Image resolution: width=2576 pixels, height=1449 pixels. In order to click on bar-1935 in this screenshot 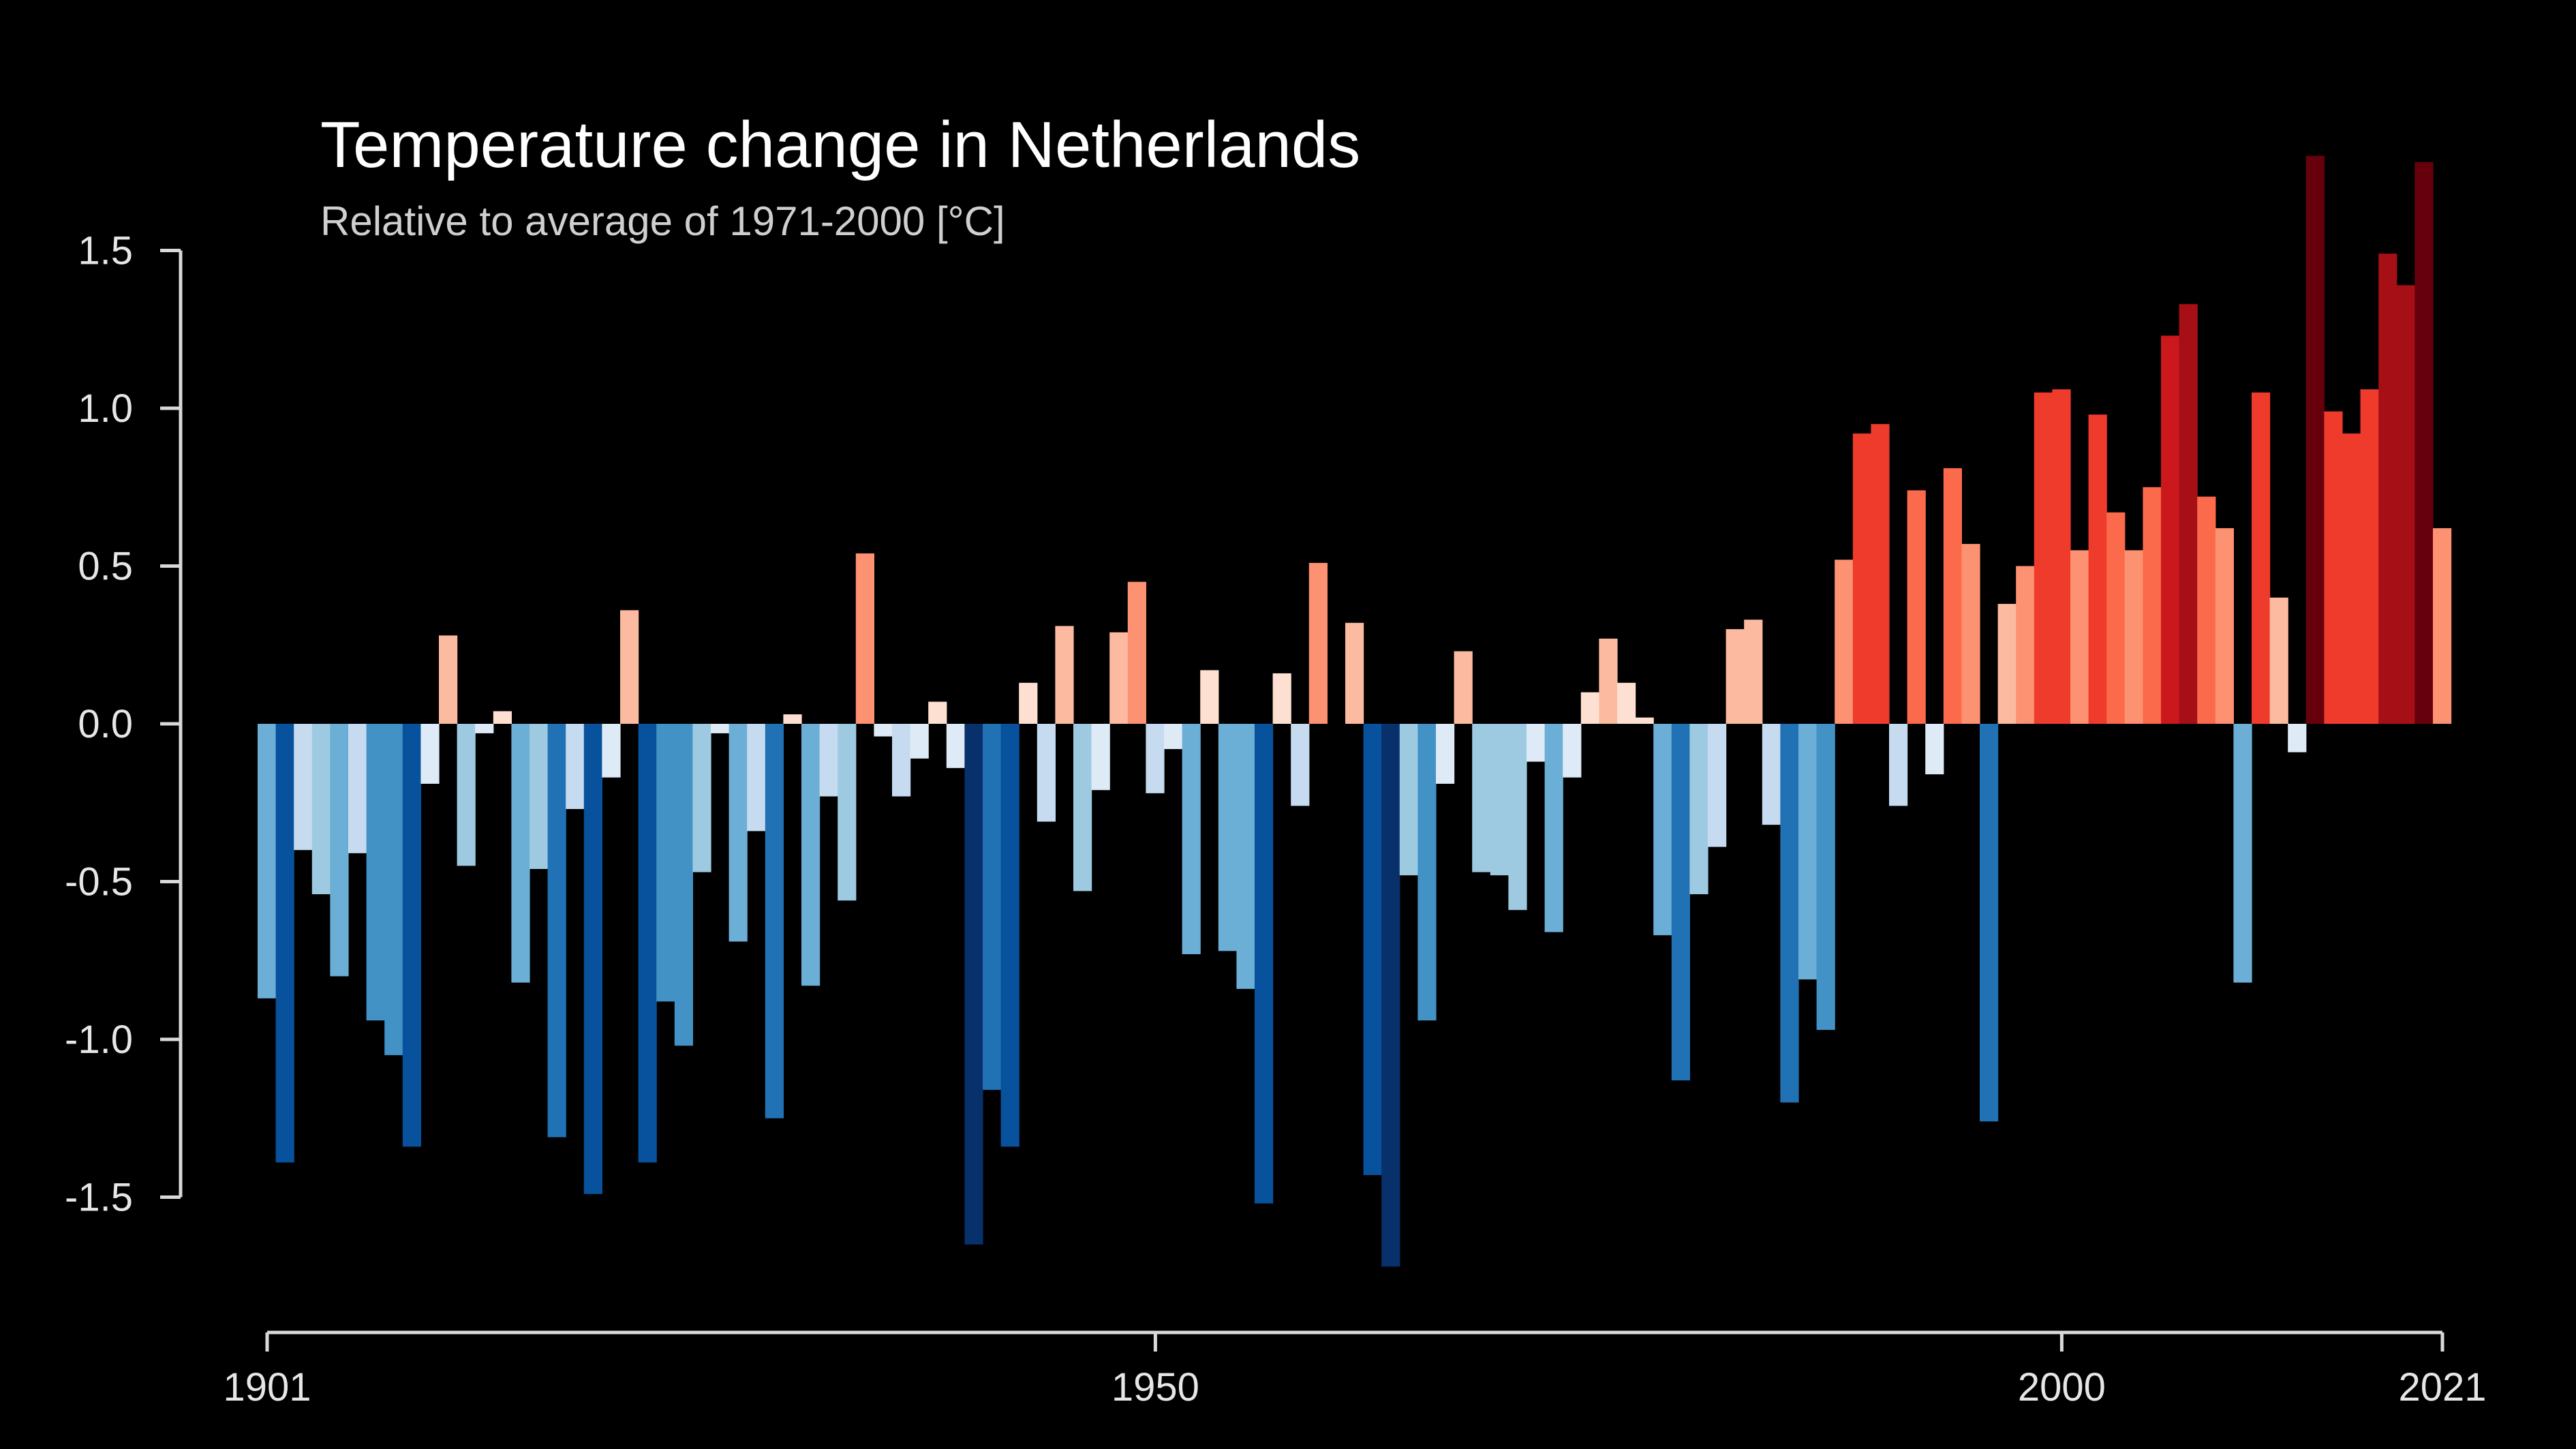, I will do `click(884, 731)`.